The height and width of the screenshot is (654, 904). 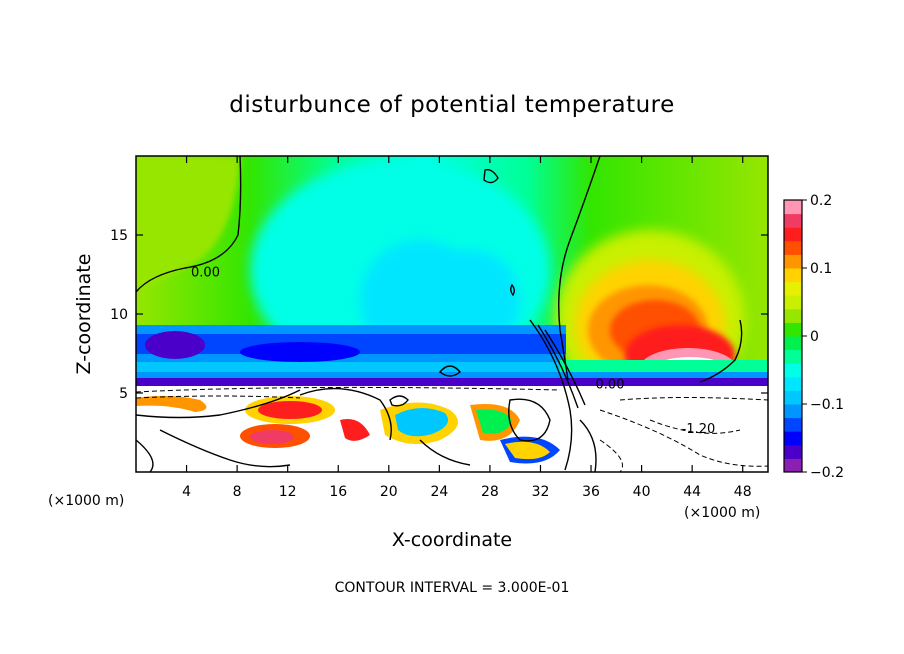 What do you see at coordinates (123, 394) in the screenshot?
I see `y-tick-label: 5` at bounding box center [123, 394].